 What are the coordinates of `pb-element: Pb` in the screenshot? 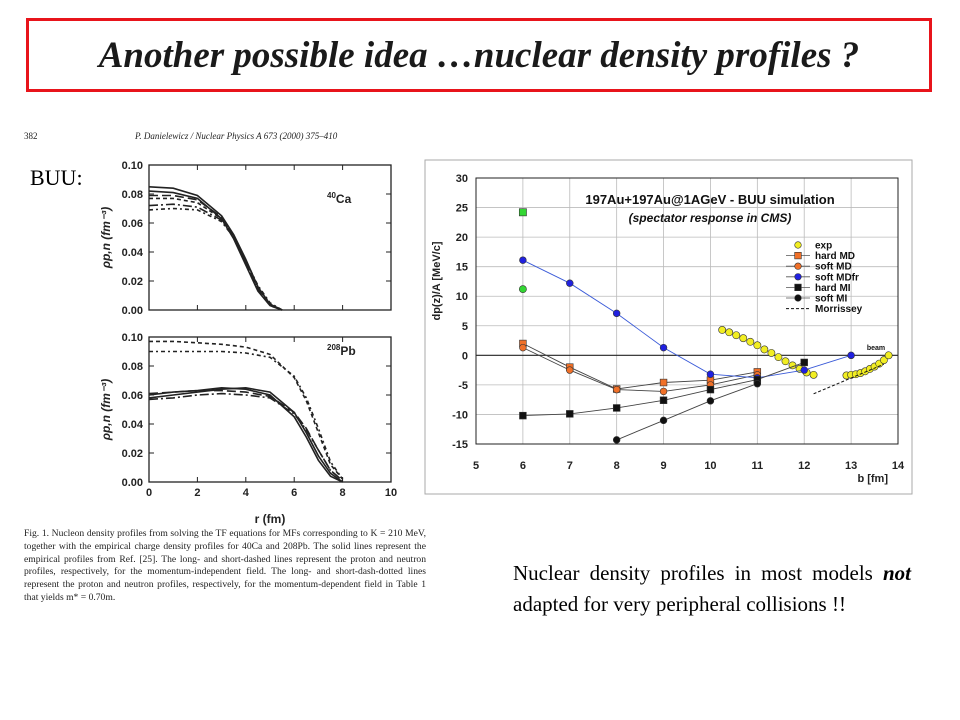 It's located at (347, 351).